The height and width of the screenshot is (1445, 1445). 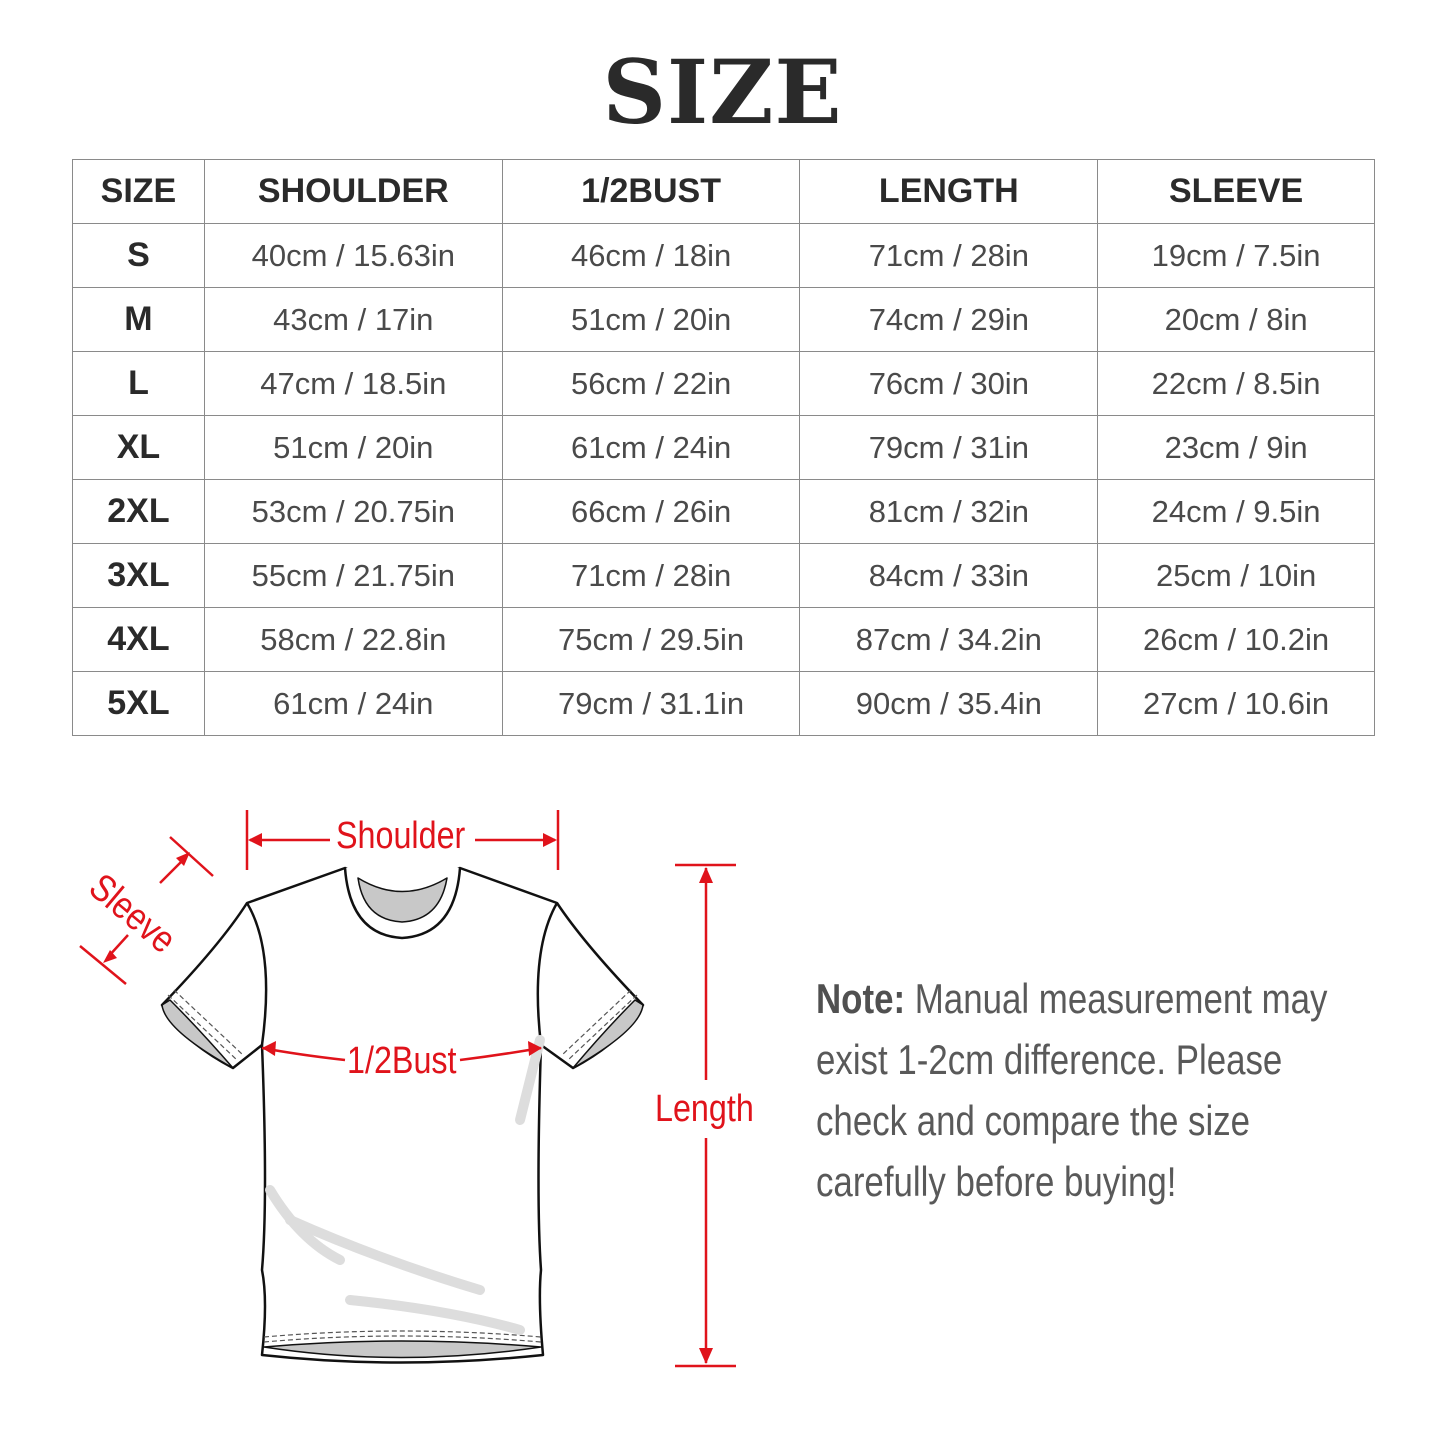 I want to click on table-header-row: SIZE SHOULDER 1/2BUST LENGTH SLEEVE, so click(x=723, y=191).